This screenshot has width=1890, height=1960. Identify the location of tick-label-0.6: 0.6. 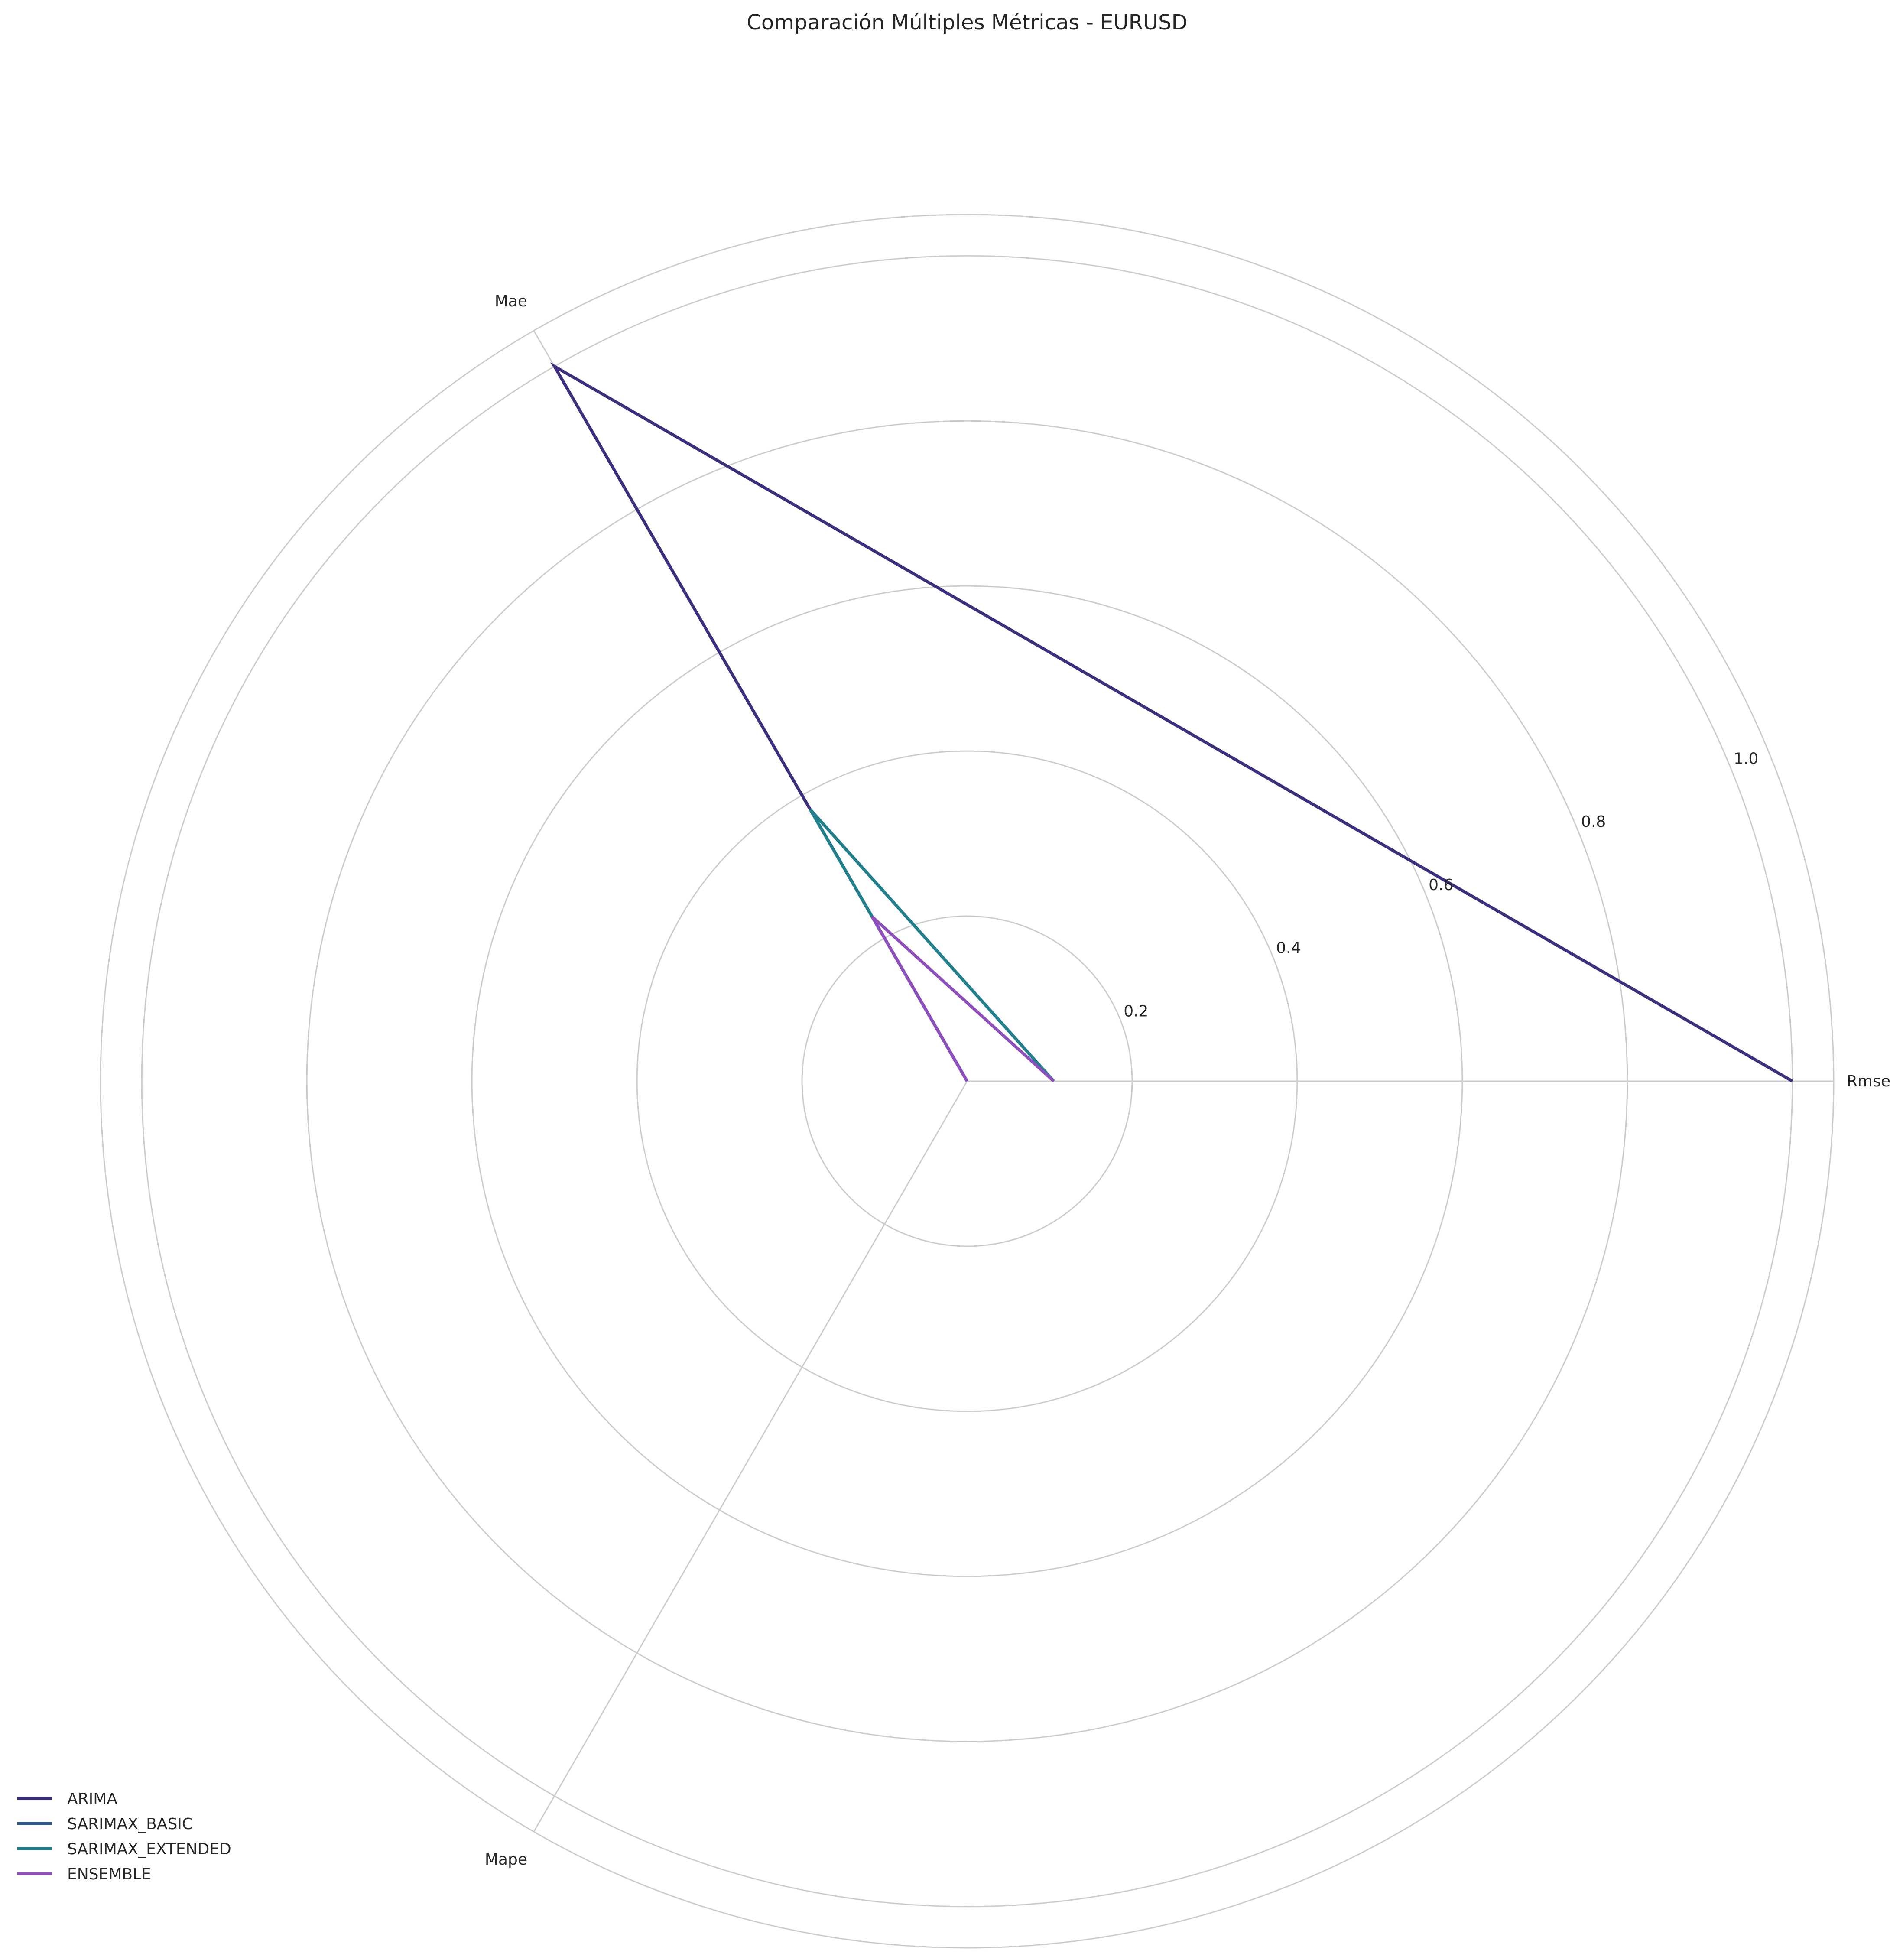
(1441, 885).